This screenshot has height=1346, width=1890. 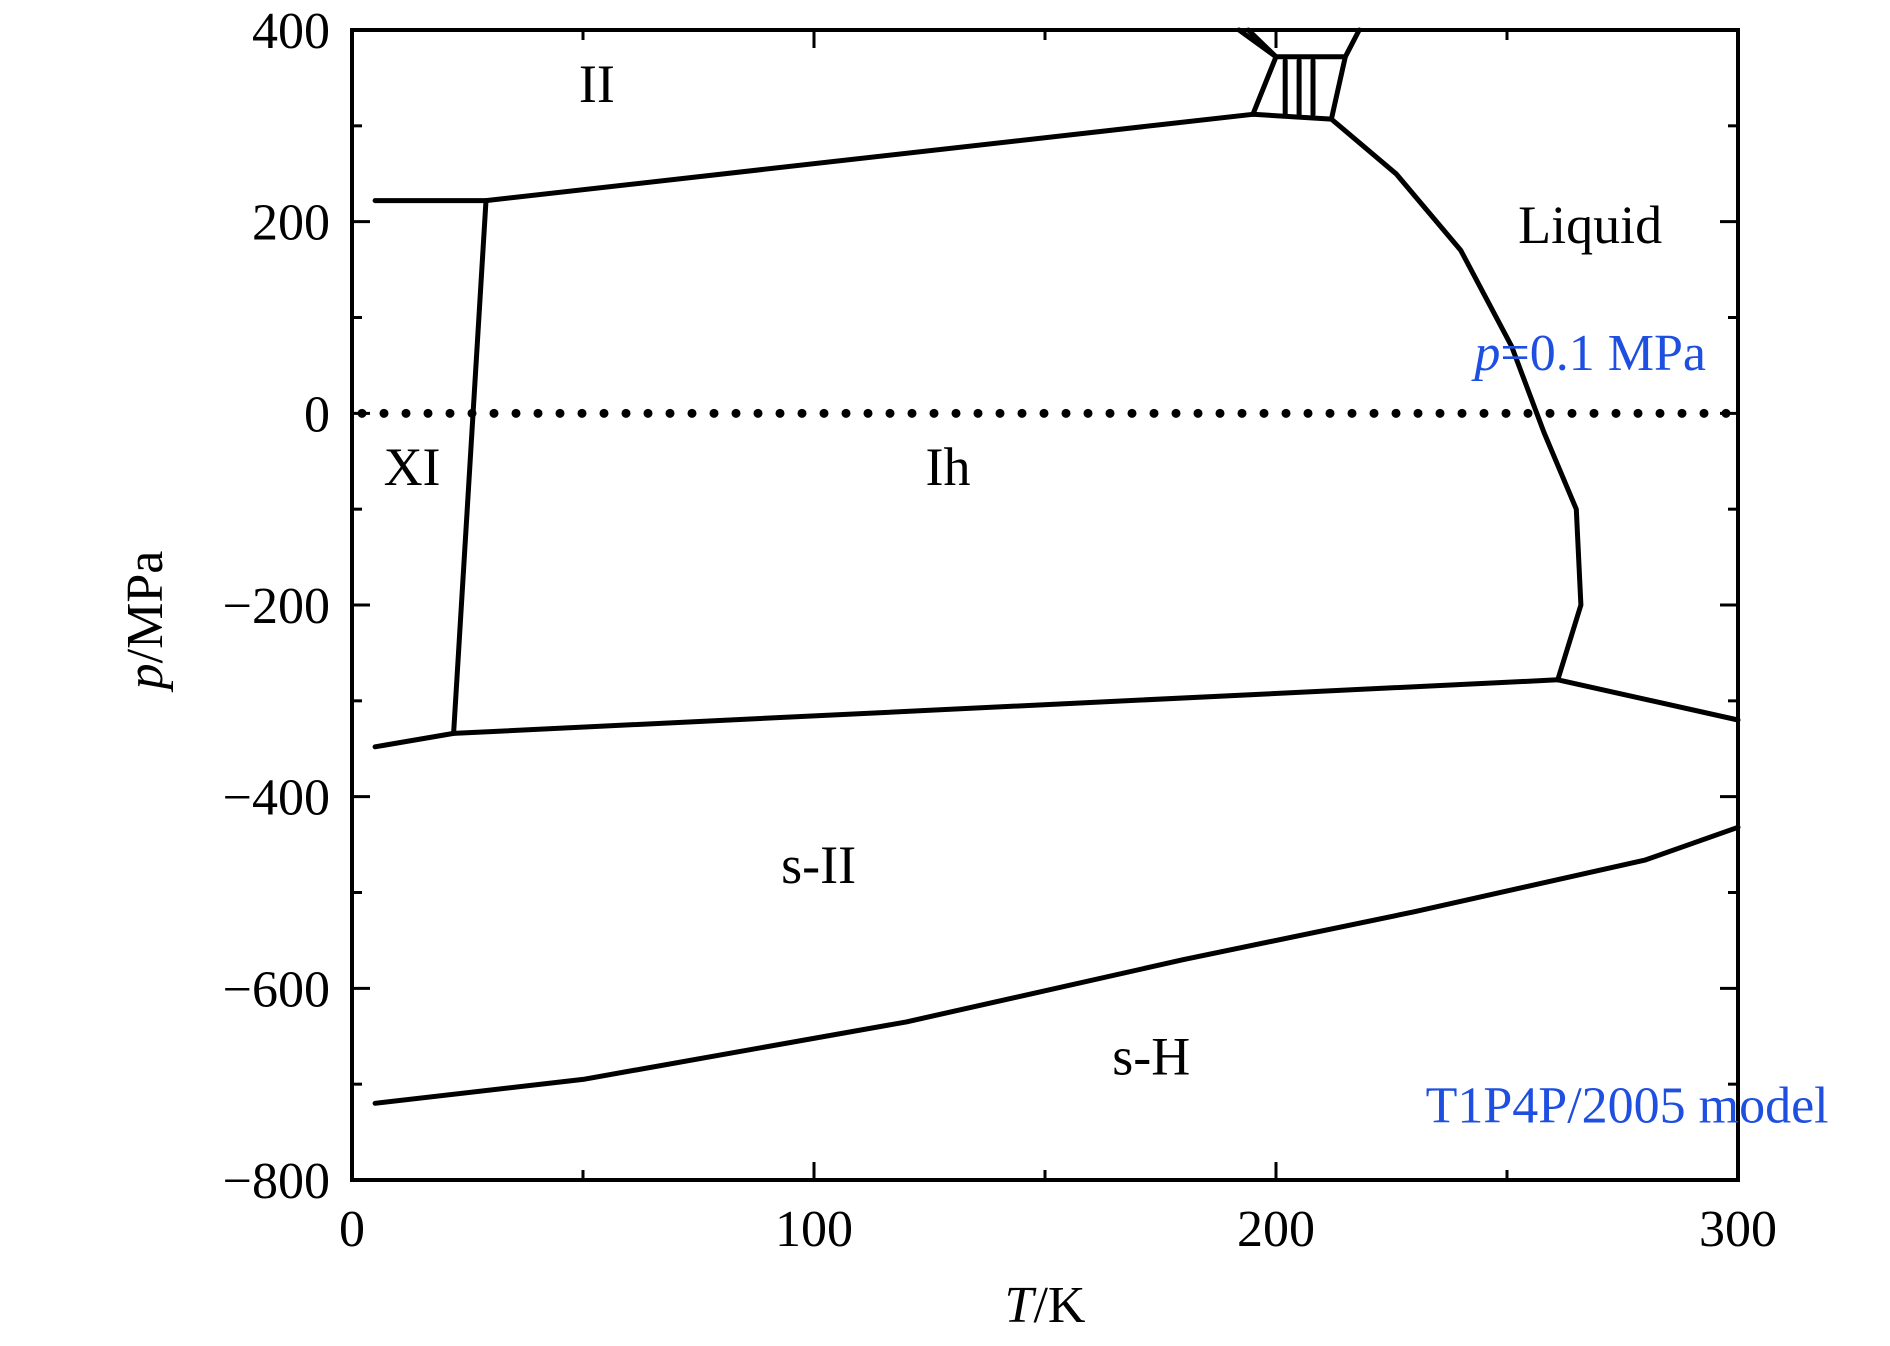 What do you see at coordinates (145, 678) in the screenshot?
I see `y-axis-title-italic: p` at bounding box center [145, 678].